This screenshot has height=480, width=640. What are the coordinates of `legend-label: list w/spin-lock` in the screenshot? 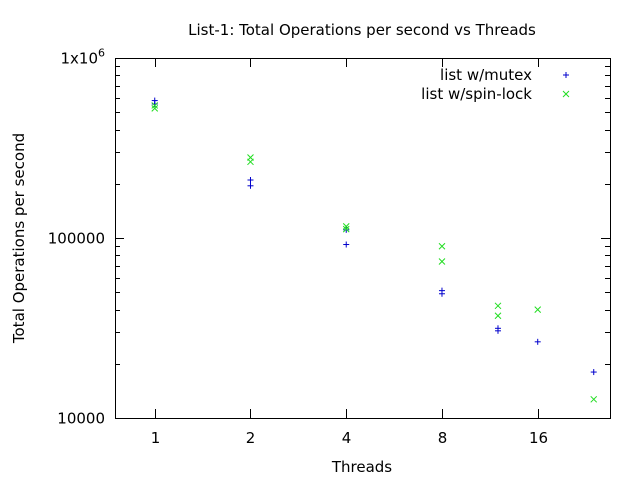 It's located at (476, 94).